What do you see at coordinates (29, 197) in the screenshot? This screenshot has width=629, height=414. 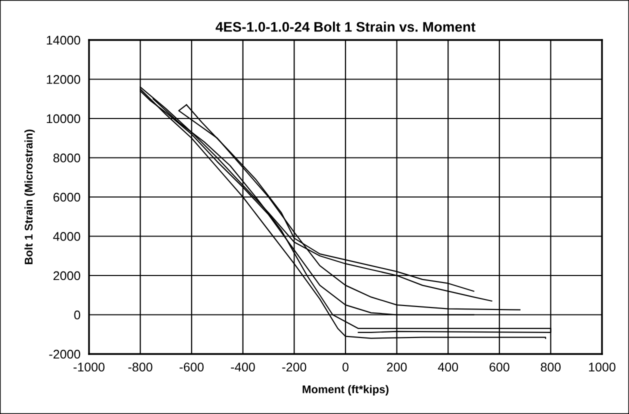 I see `y-axis-title: Bolt 1 Strain (Microstrain)` at bounding box center [29, 197].